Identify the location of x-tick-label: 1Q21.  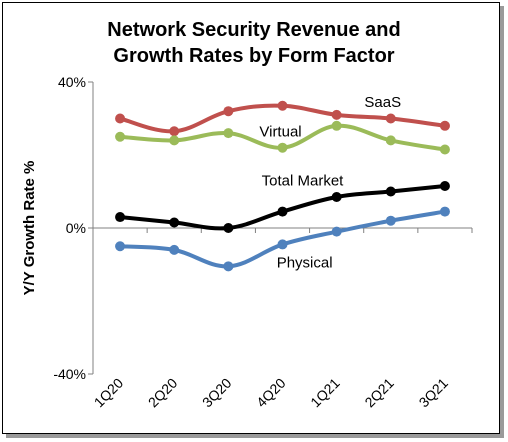
(325, 393).